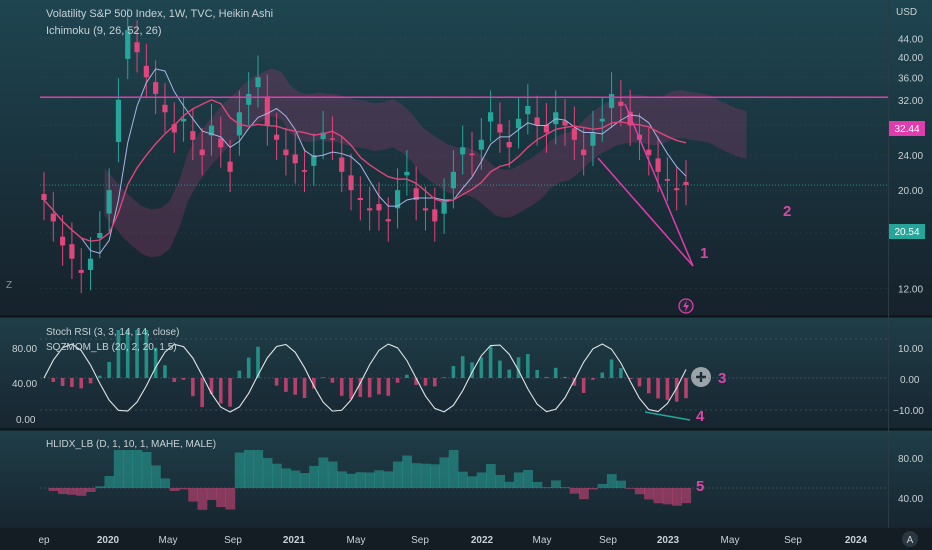  Describe the element at coordinates (701, 377) in the screenshot. I see `add-indicator-button` at that location.